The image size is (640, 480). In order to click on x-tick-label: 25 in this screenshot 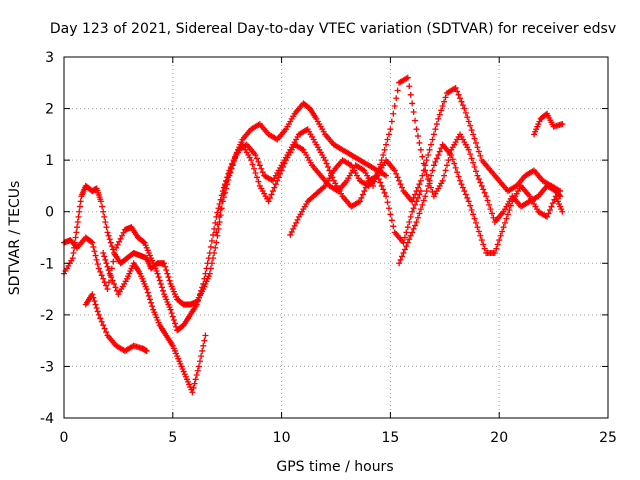, I will do `click(608, 438)`.